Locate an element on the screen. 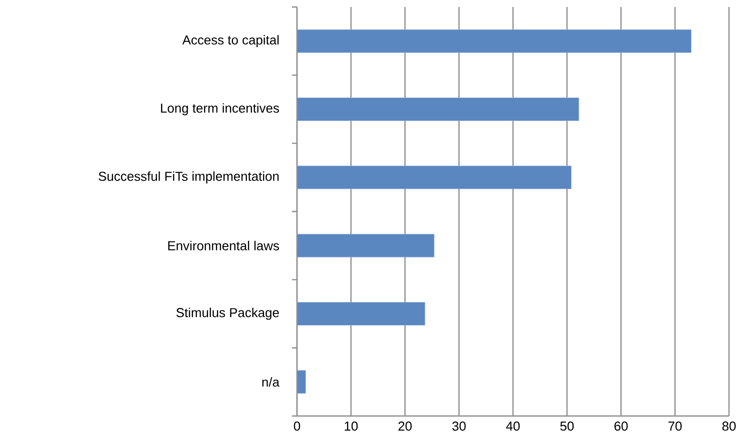 The width and height of the screenshot is (740, 448). x-tick-label: 0 is located at coordinates (297, 426).